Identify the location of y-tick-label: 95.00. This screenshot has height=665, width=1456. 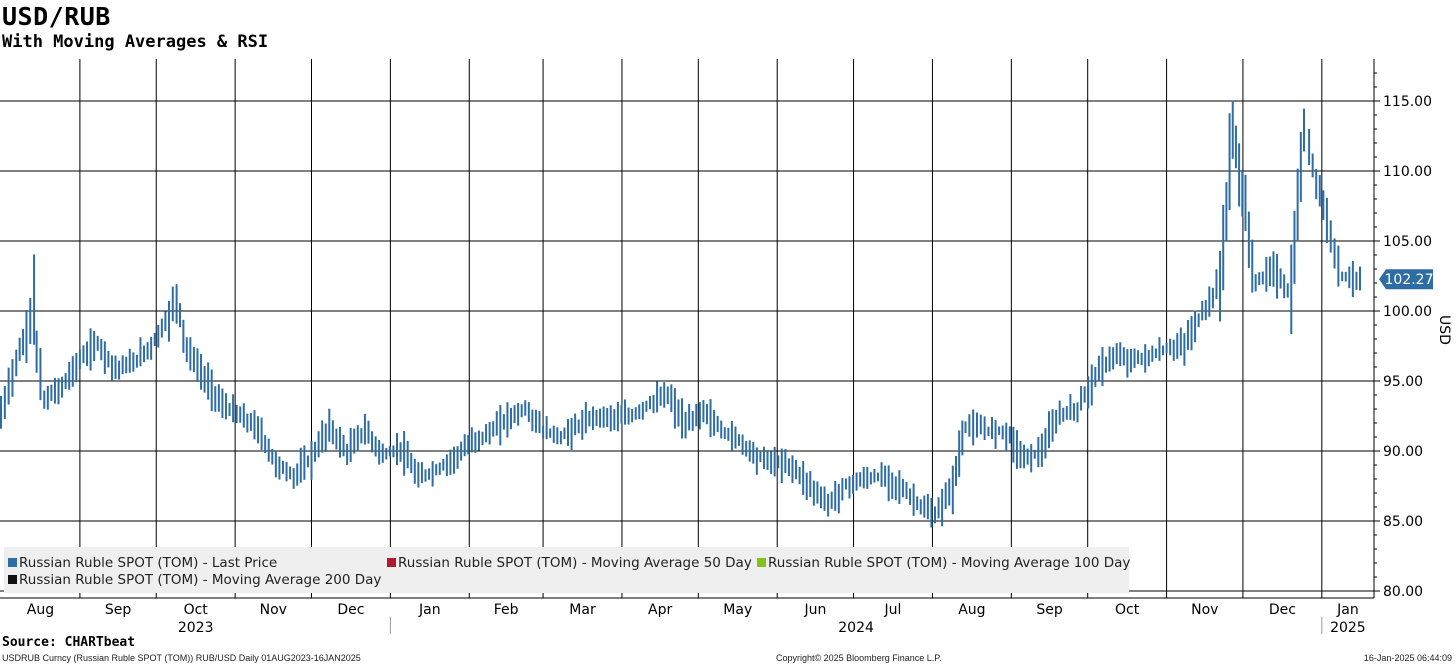
(1403, 382).